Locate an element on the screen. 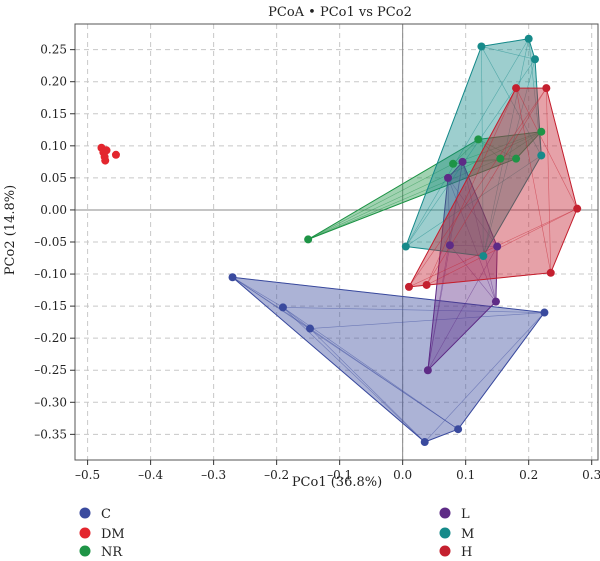 This screenshot has width=600, height=561. y-tick-label: 0.10 is located at coordinates (53, 146).